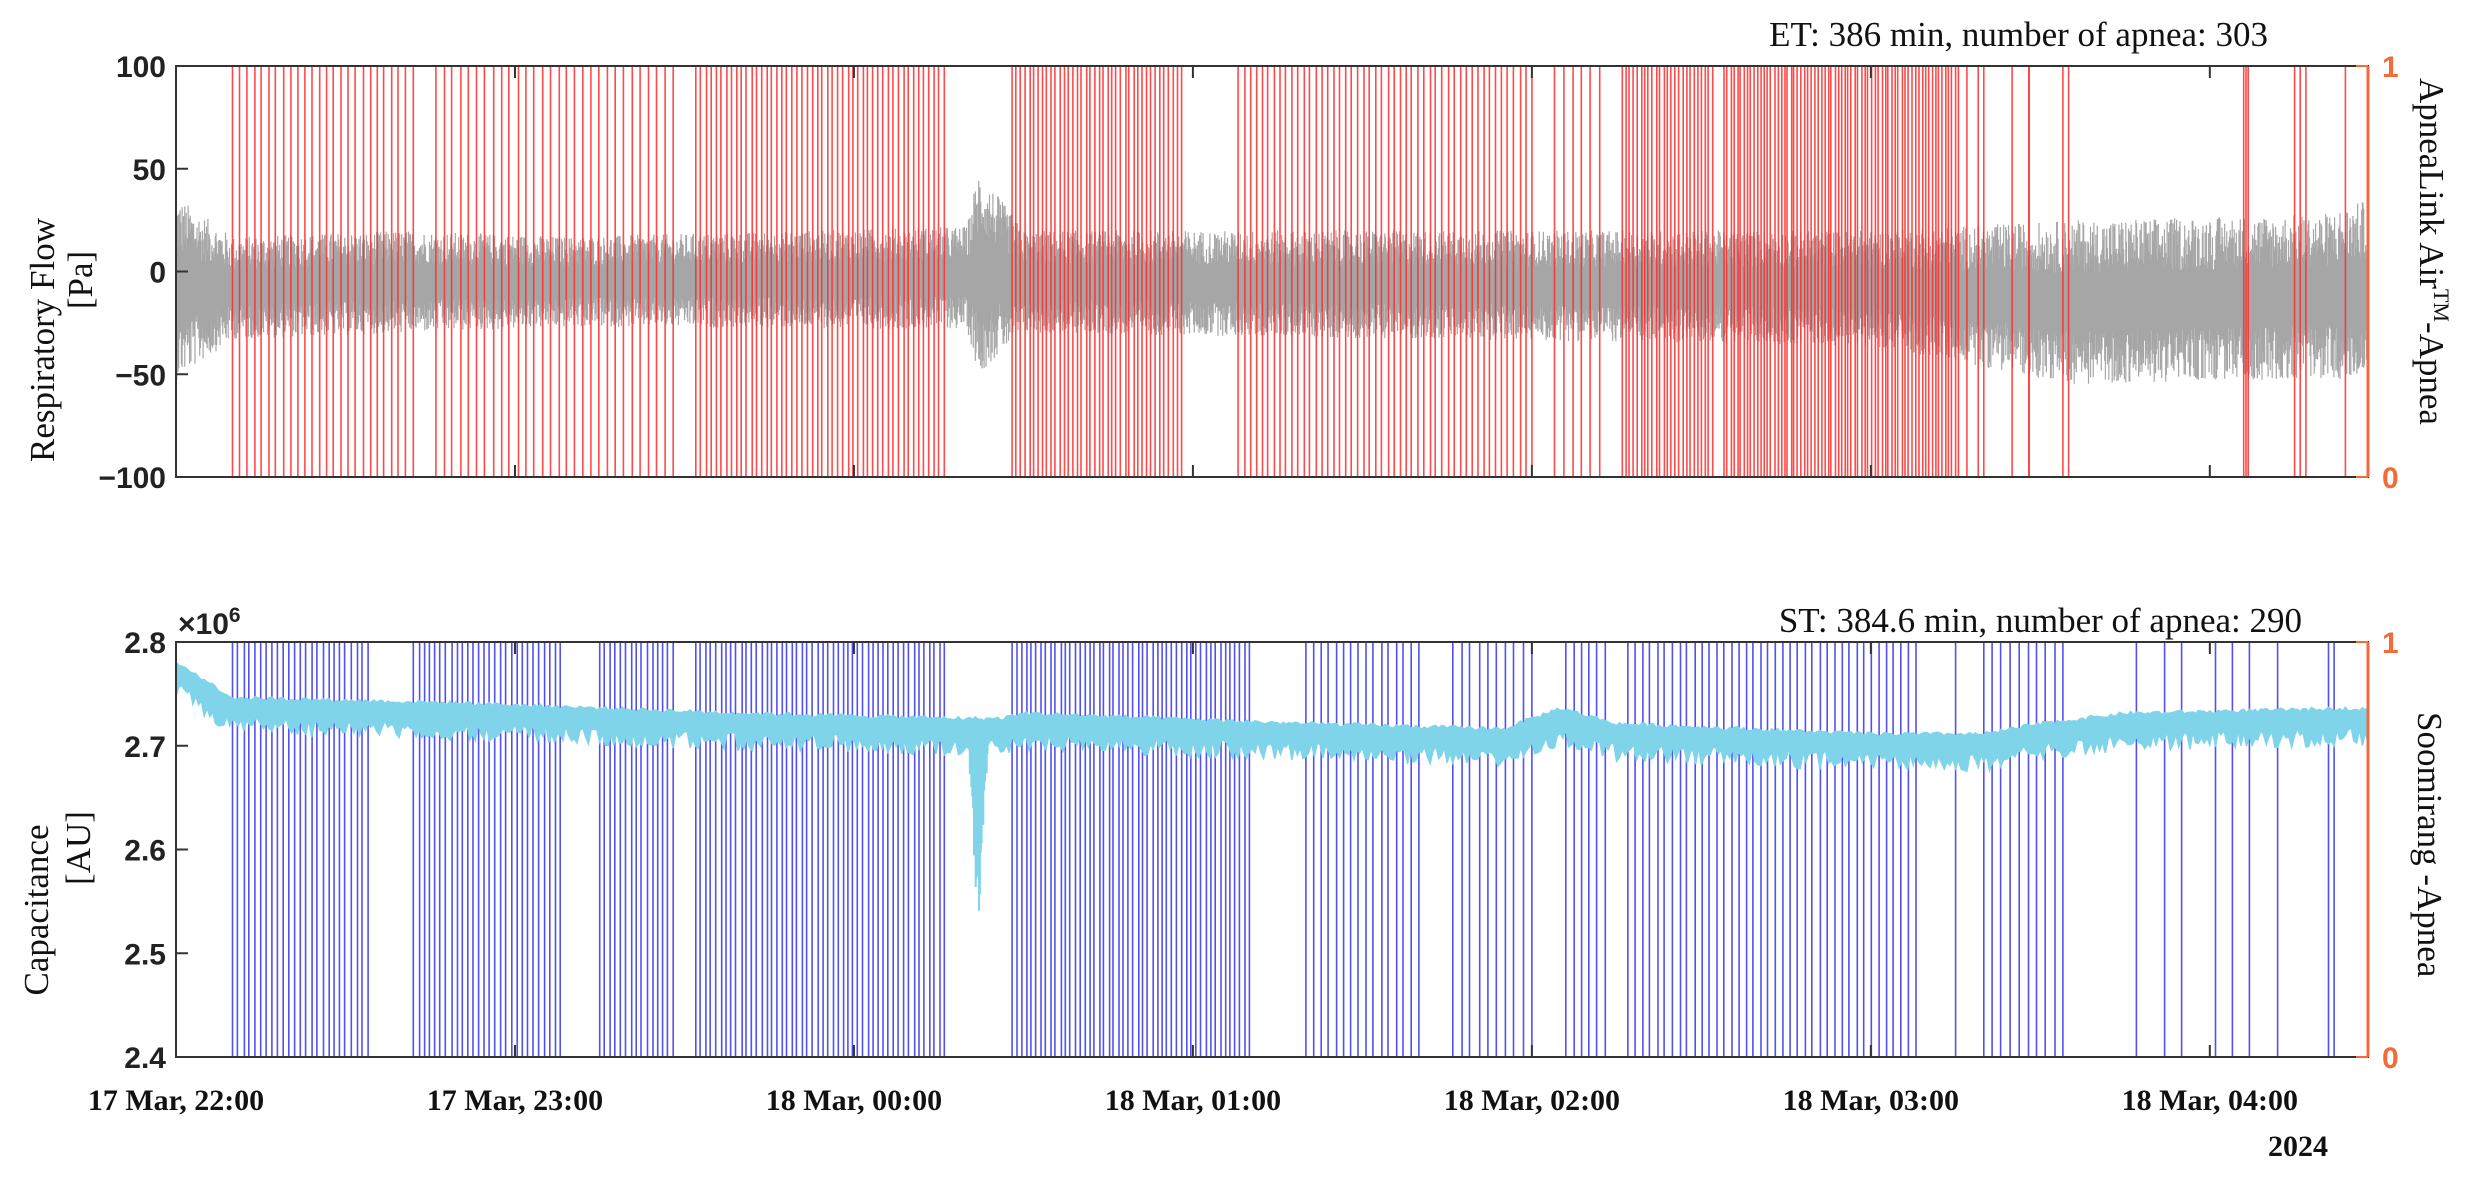  Describe the element at coordinates (78, 848) in the screenshot. I see `bottom-y-axis-label-line2: [AU]` at that location.